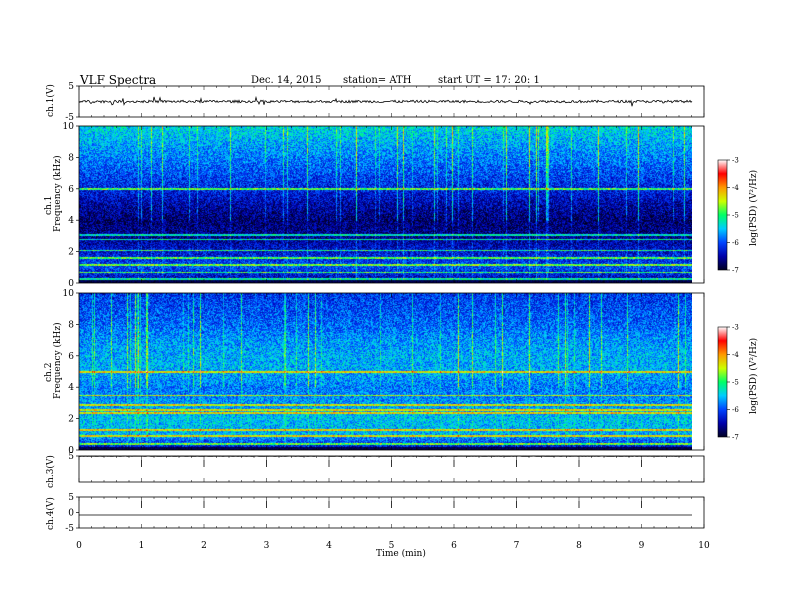 The width and height of the screenshot is (792, 612). What do you see at coordinates (735, 383) in the screenshot?
I see `ch2-colorbar-tick-label: -5` at bounding box center [735, 383].